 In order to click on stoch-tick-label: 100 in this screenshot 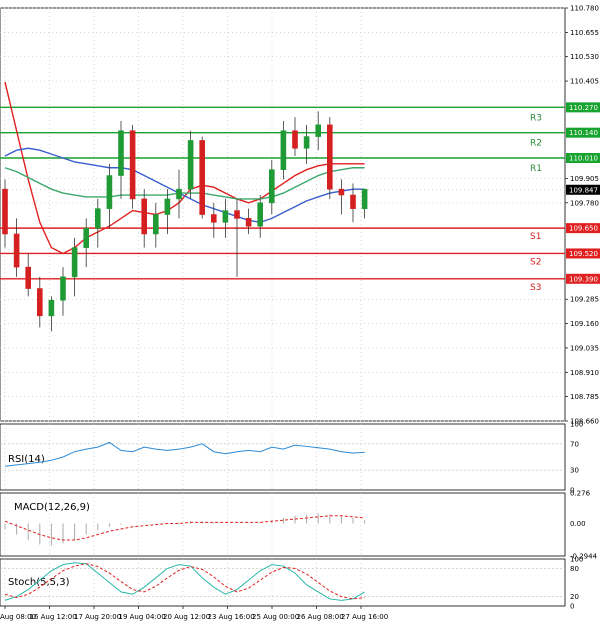, I will do `click(576, 560)`.